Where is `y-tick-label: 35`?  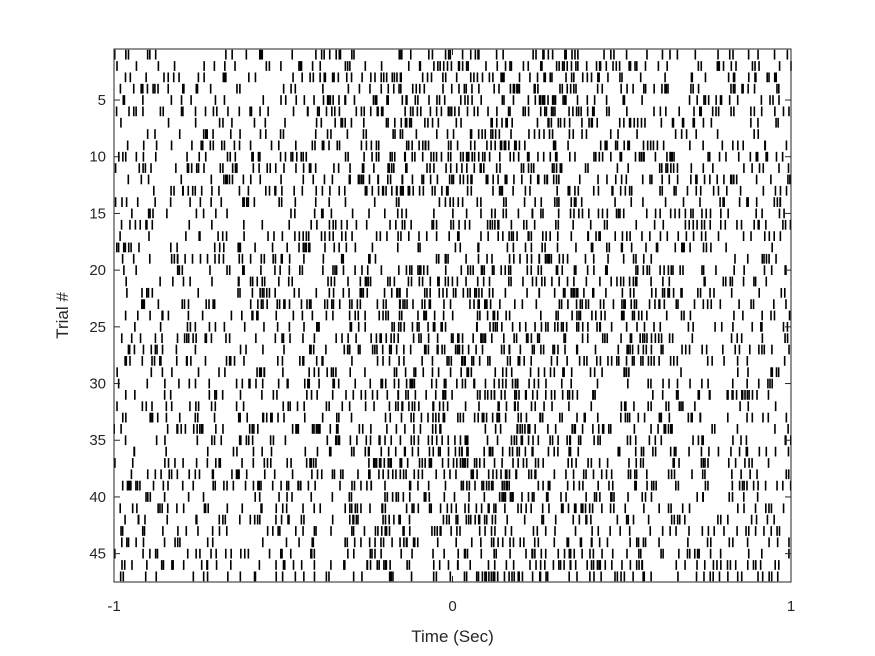 y-tick-label: 35 is located at coordinates (97, 440).